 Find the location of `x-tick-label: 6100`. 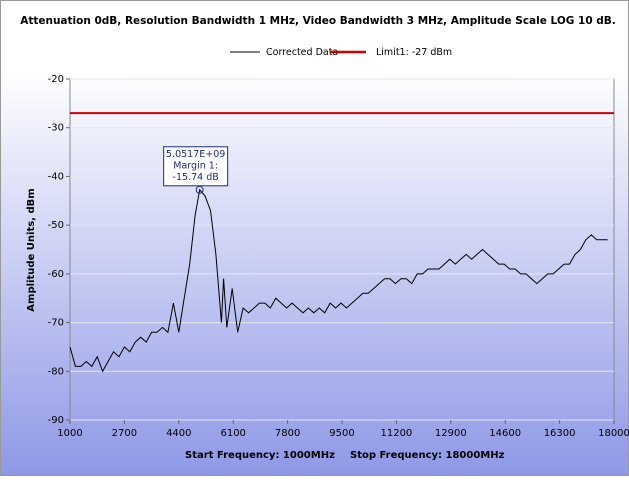

x-tick-label: 6100 is located at coordinates (232, 433).